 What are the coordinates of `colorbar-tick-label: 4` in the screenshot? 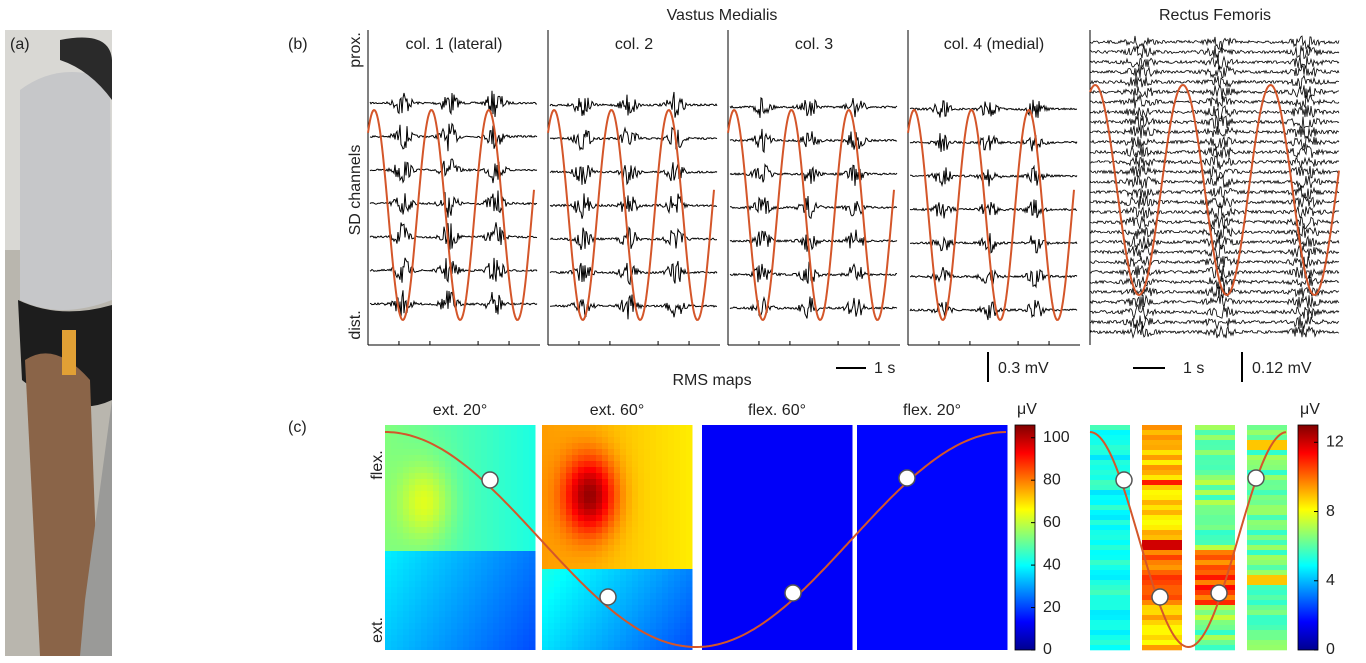 It's located at (1330, 580).